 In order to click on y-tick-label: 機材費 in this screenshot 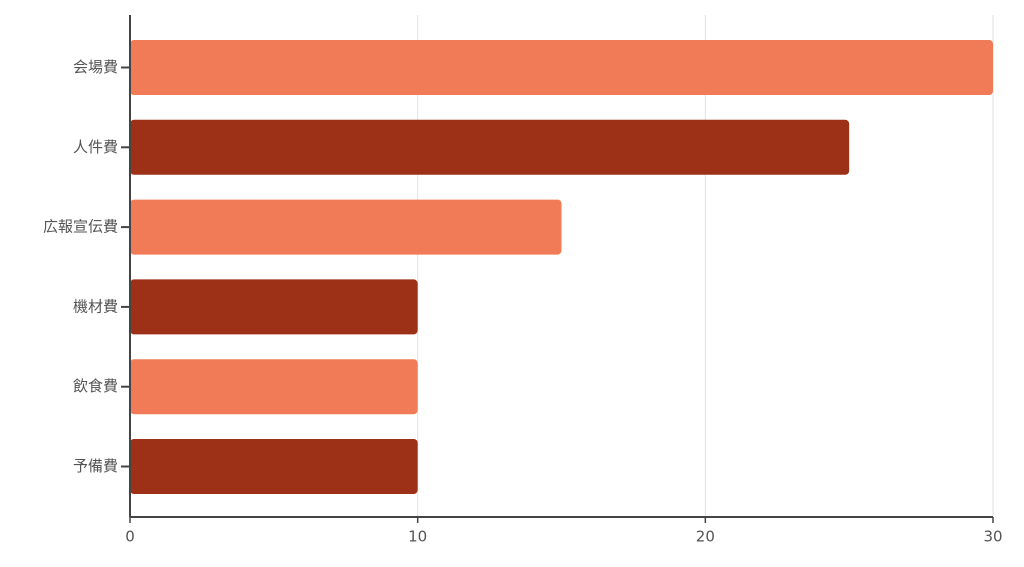, I will do `click(95, 306)`.